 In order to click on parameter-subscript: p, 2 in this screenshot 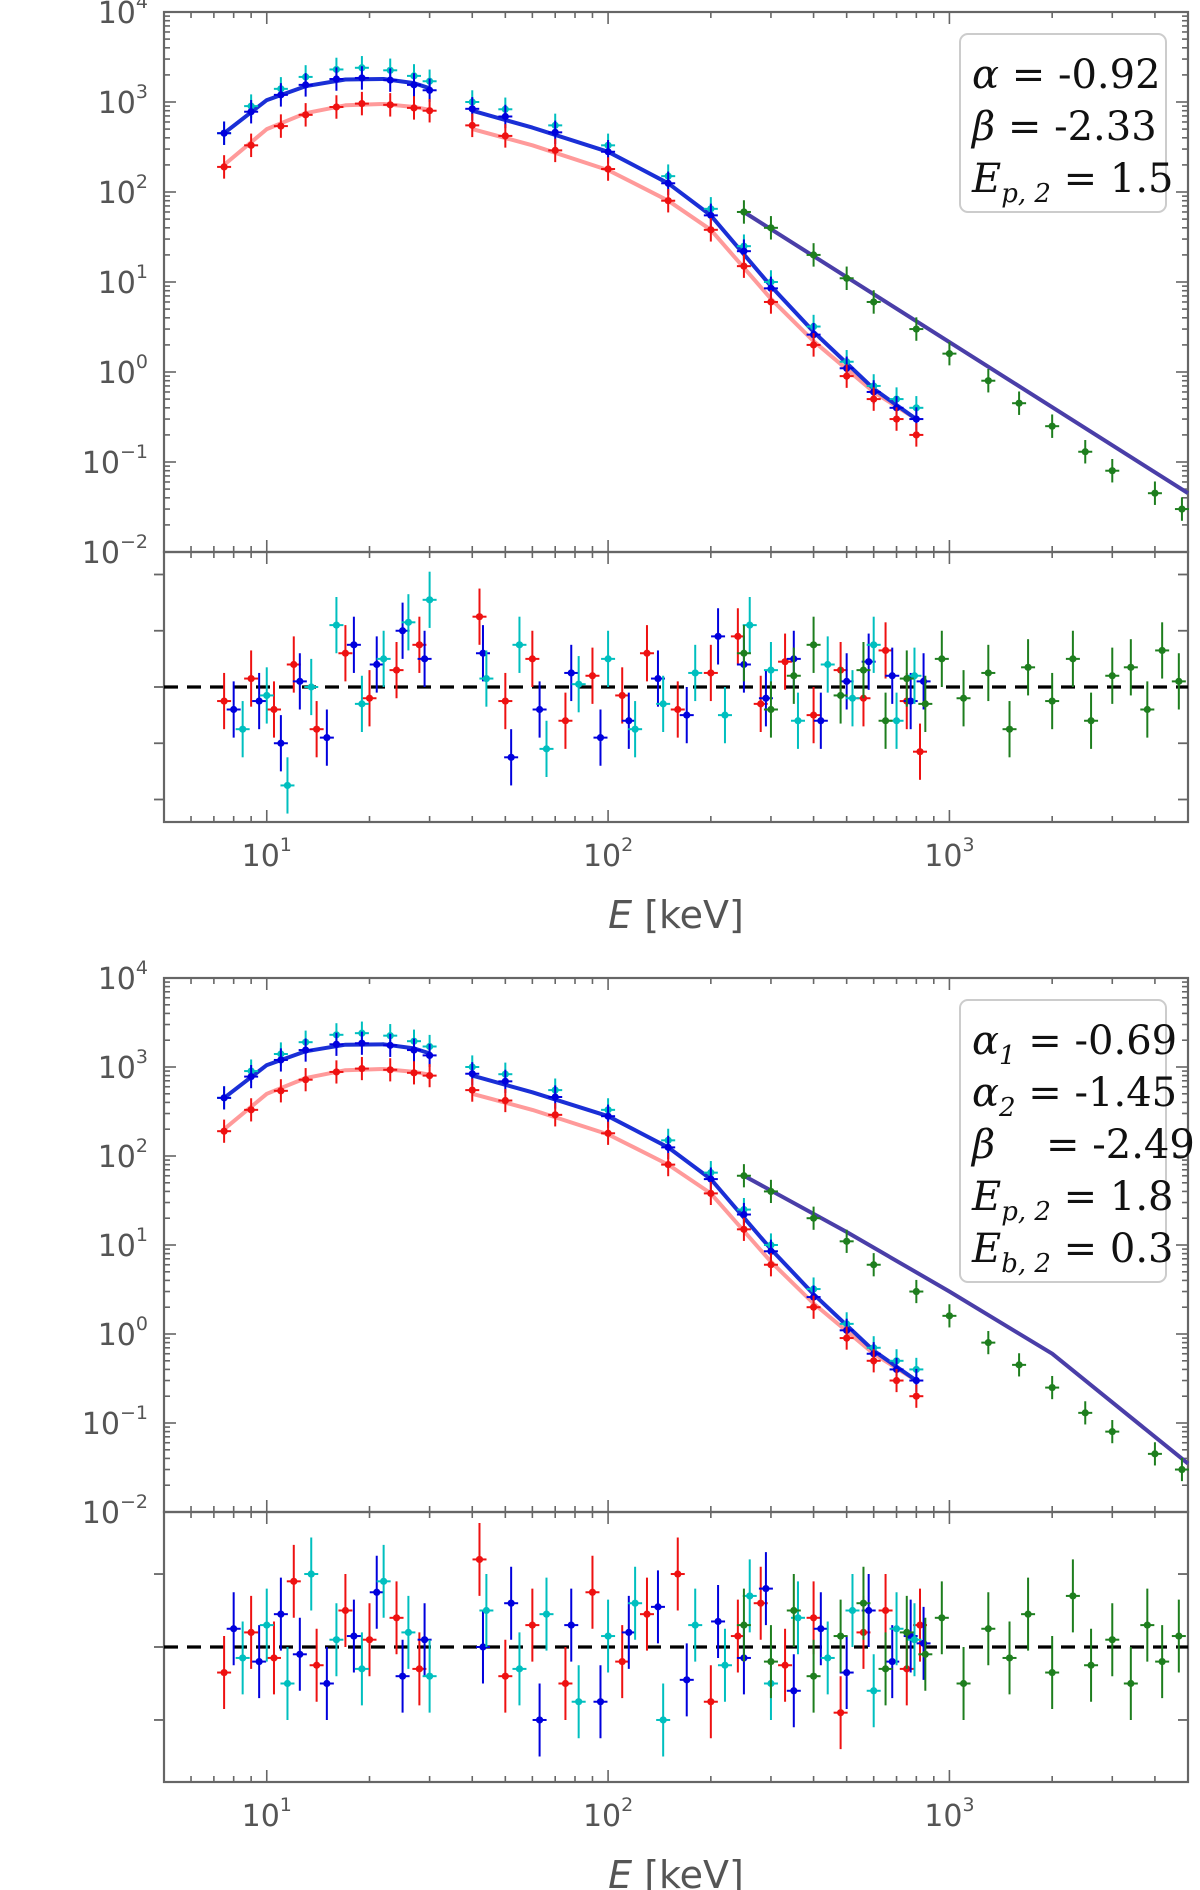, I will do `click(1026, 1212)`.